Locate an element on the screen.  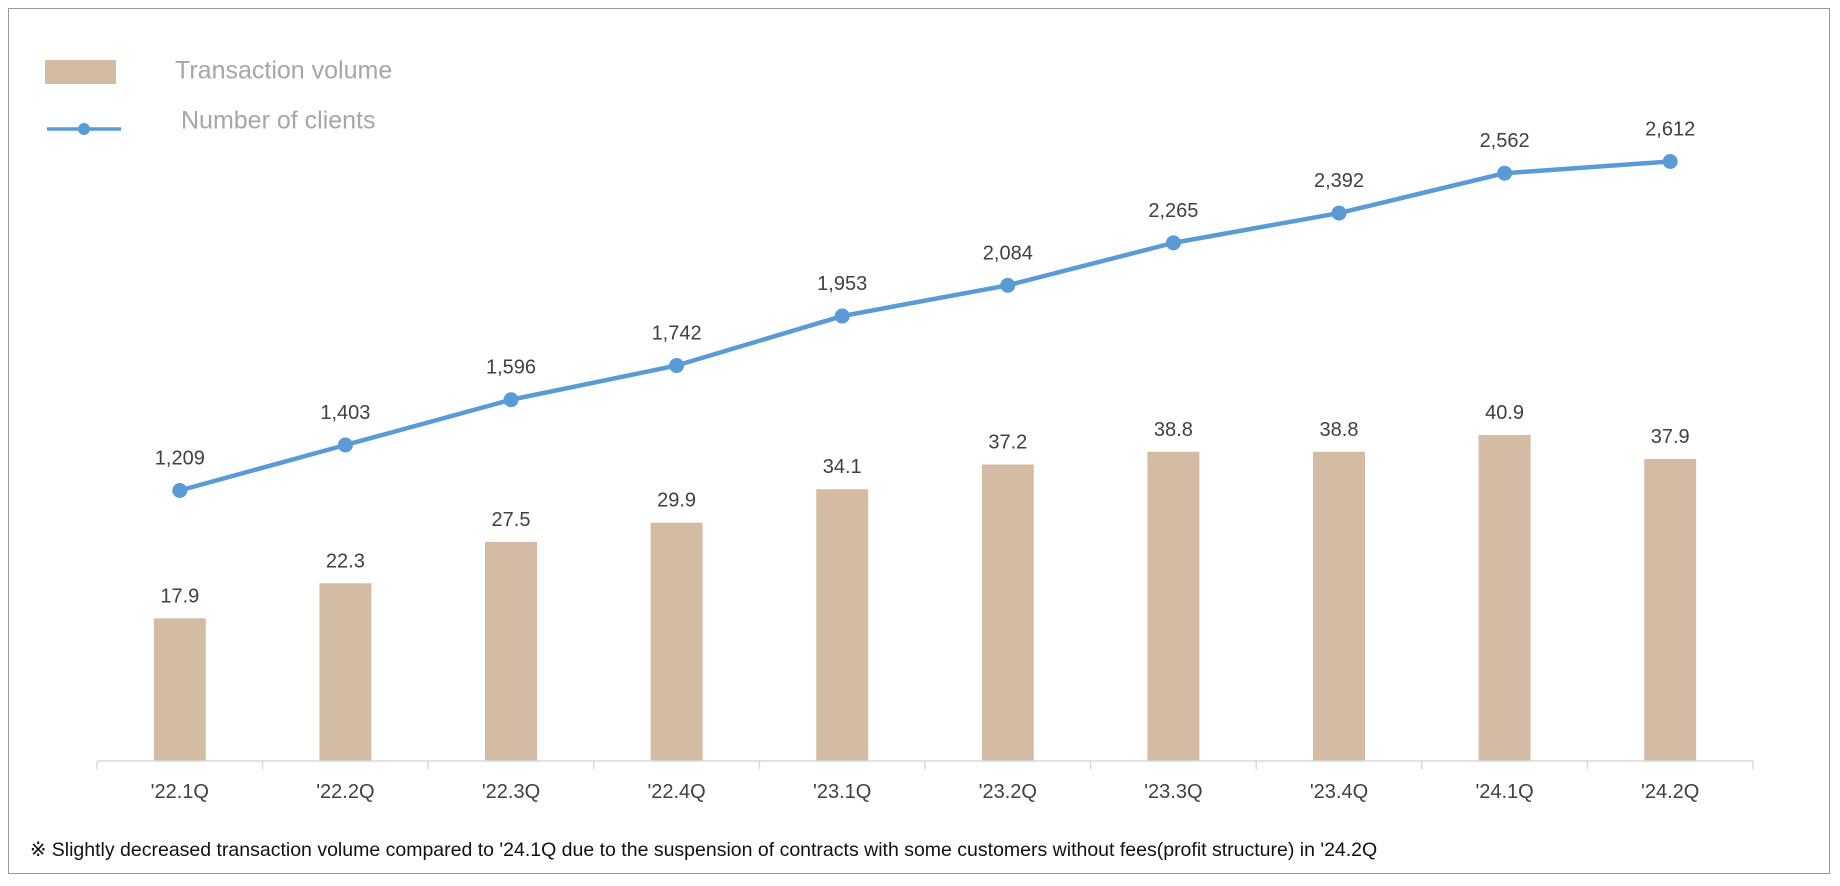
bar-data-label: 17.9 is located at coordinates (179, 596).